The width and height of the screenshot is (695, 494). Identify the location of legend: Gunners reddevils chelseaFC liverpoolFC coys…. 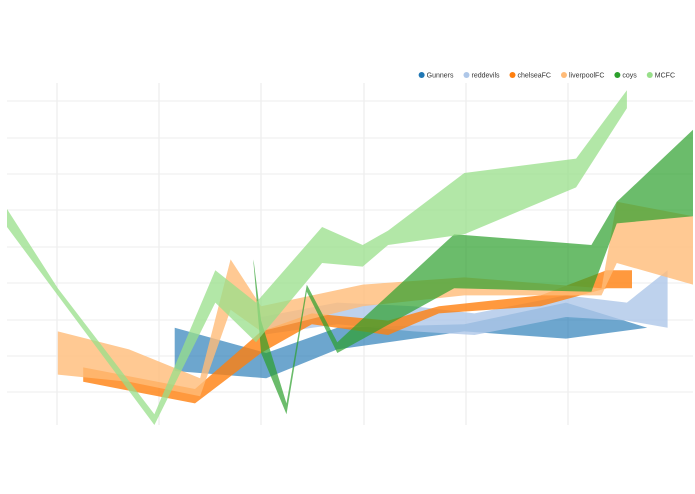
(546, 76).